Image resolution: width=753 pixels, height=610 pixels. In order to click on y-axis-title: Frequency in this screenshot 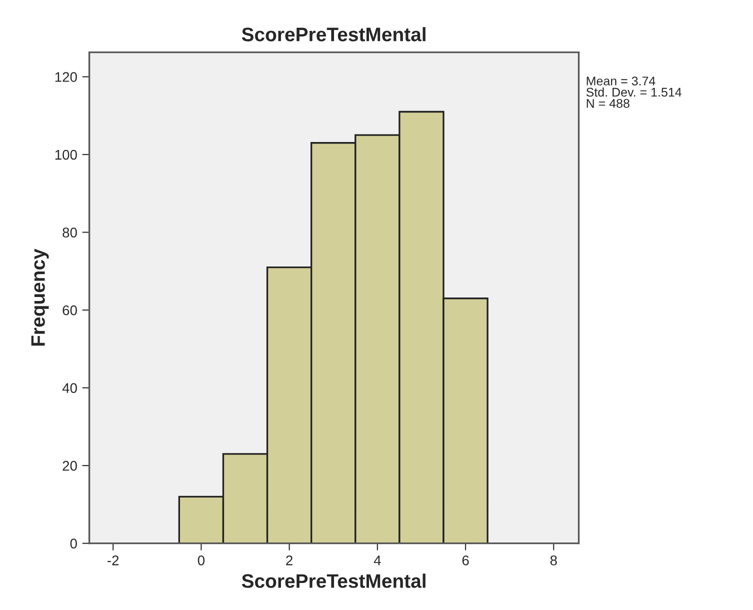, I will do `click(40, 297)`.